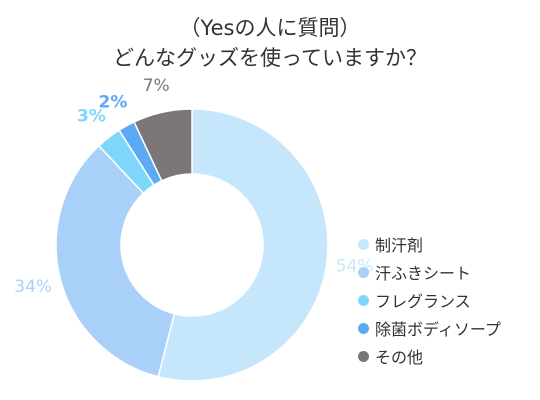  I want to click on legend-label: フレグランス, so click(423, 301).